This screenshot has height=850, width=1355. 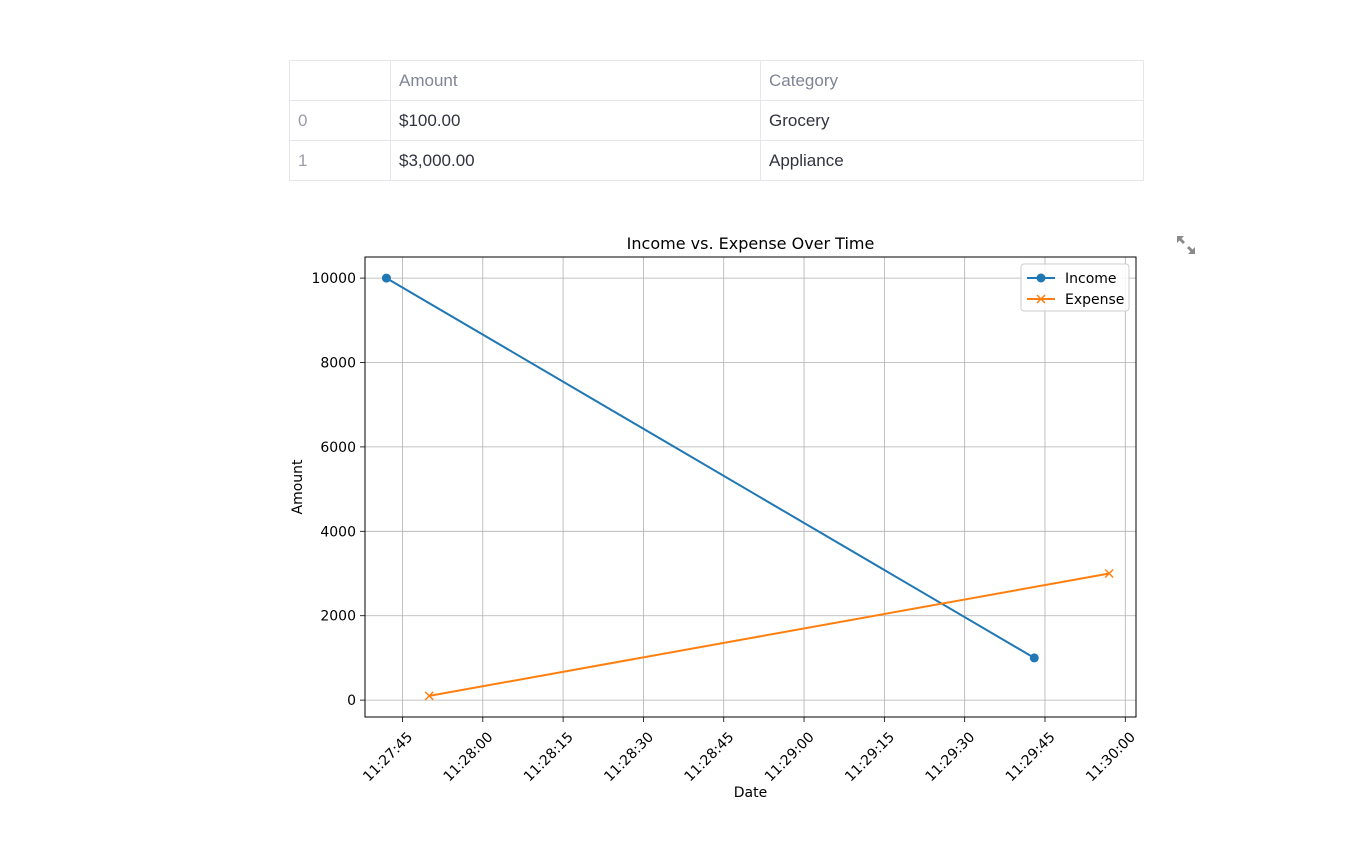 I want to click on legend-label-income: Income, so click(x=1091, y=279).